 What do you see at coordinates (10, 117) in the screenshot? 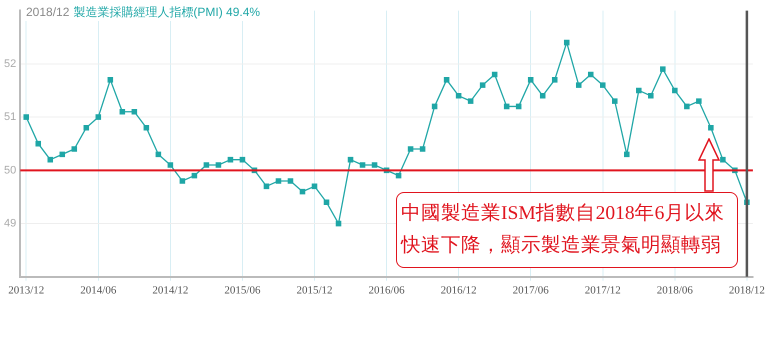
I see `y-tick-label: 51` at bounding box center [10, 117].